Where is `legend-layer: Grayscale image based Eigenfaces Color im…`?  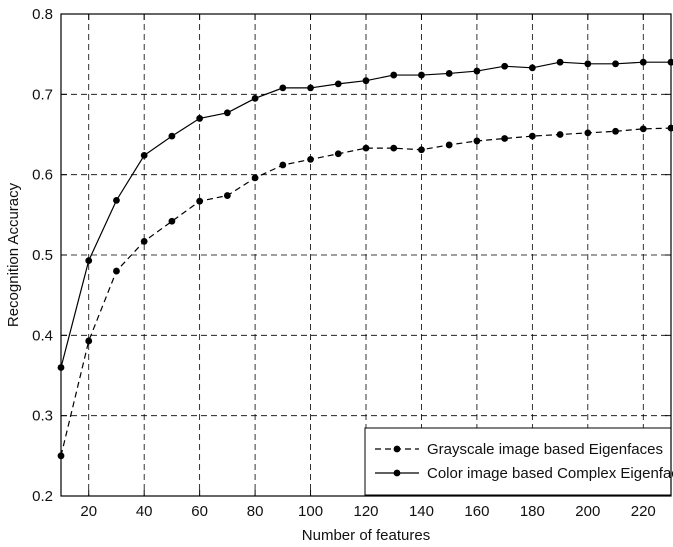 legend-layer: Grayscale image based Eigenfaces Color im… is located at coordinates (518, 461).